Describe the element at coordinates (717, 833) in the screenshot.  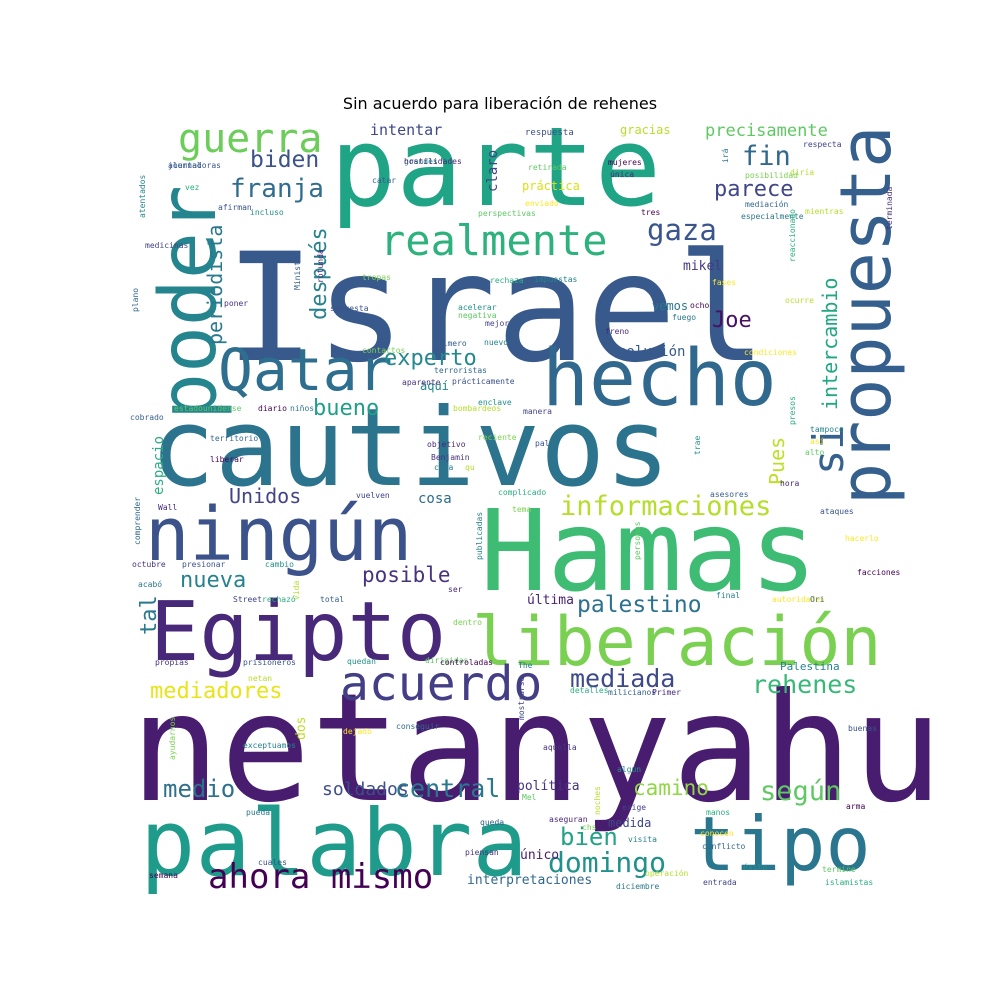
I see `small-word-117: conocen` at that location.